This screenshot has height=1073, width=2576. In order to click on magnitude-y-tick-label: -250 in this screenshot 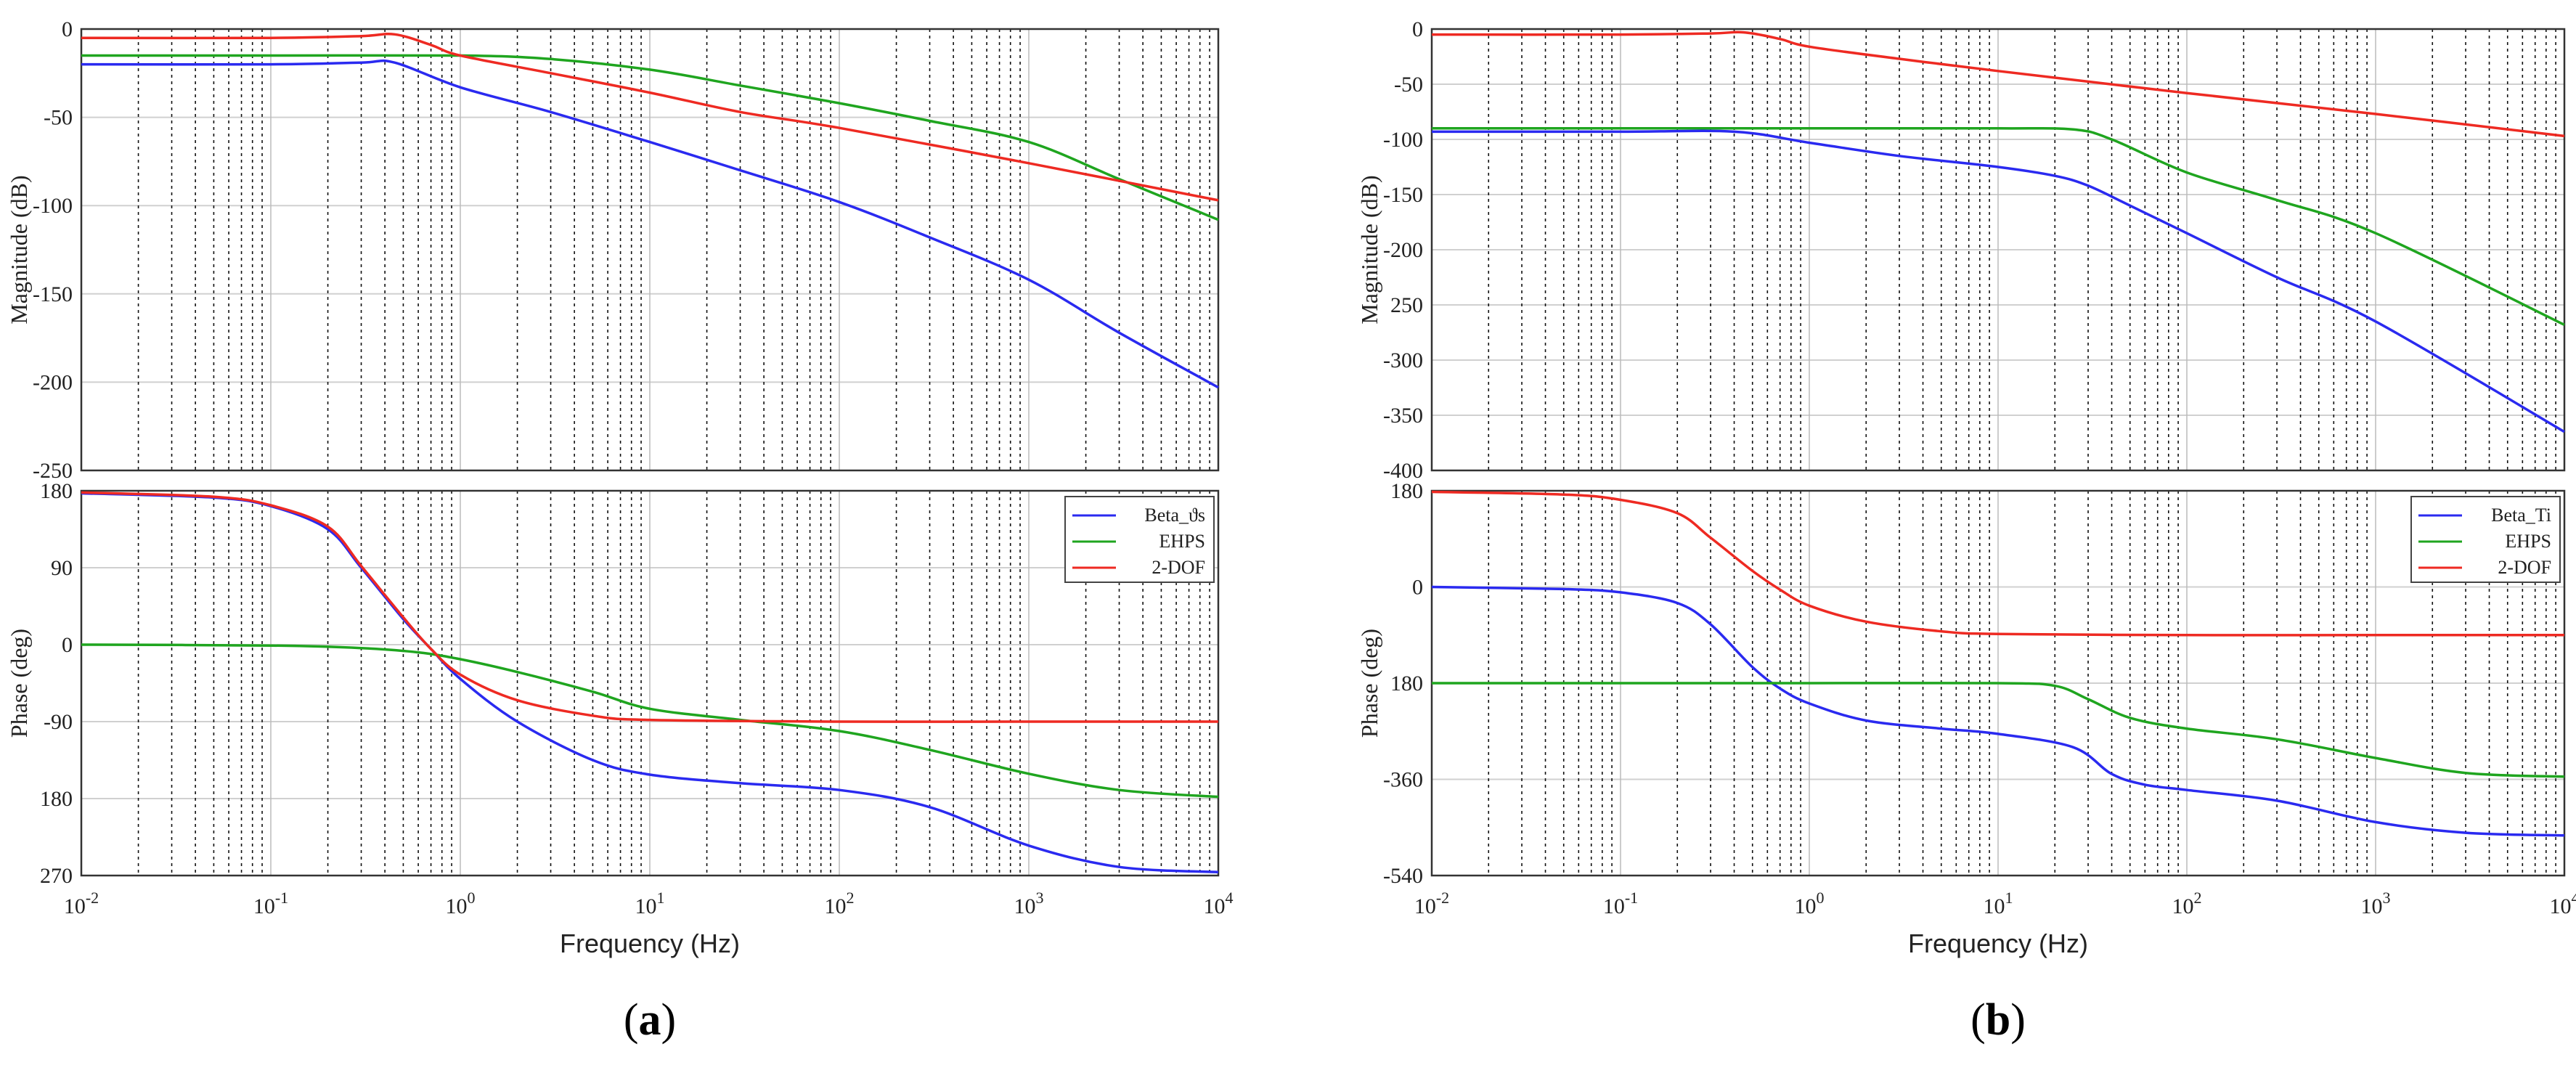, I will do `click(53, 471)`.